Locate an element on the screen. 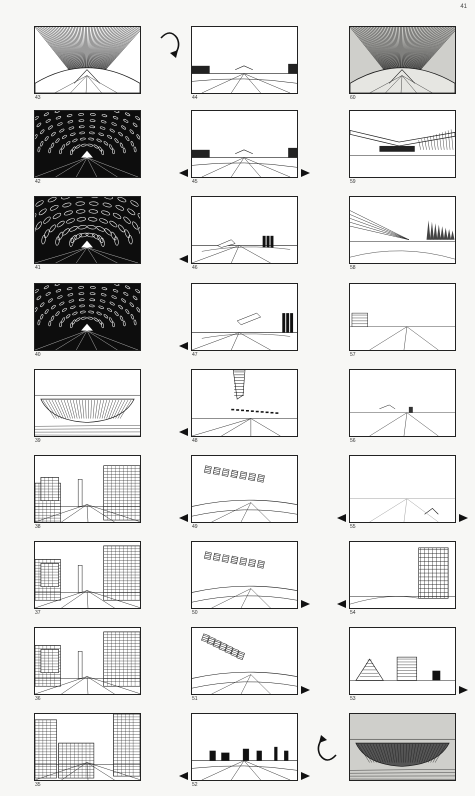 Image resolution: width=475 pixels, height=796 pixels. frame-number: 36 is located at coordinates (38, 699).